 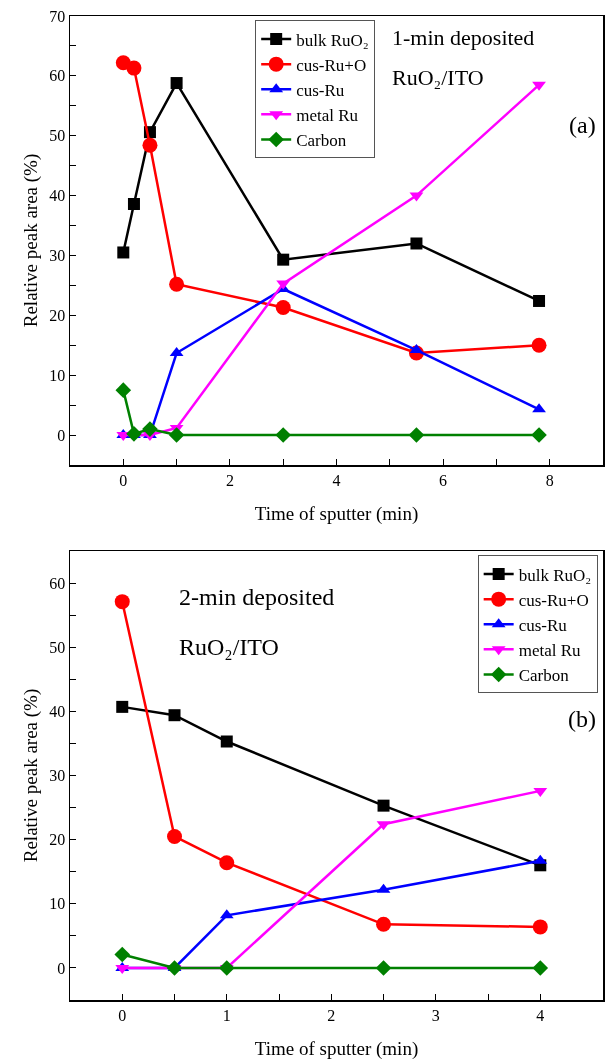 What do you see at coordinates (463, 37) in the screenshot?
I see `annotation: 1-min deposited` at bounding box center [463, 37].